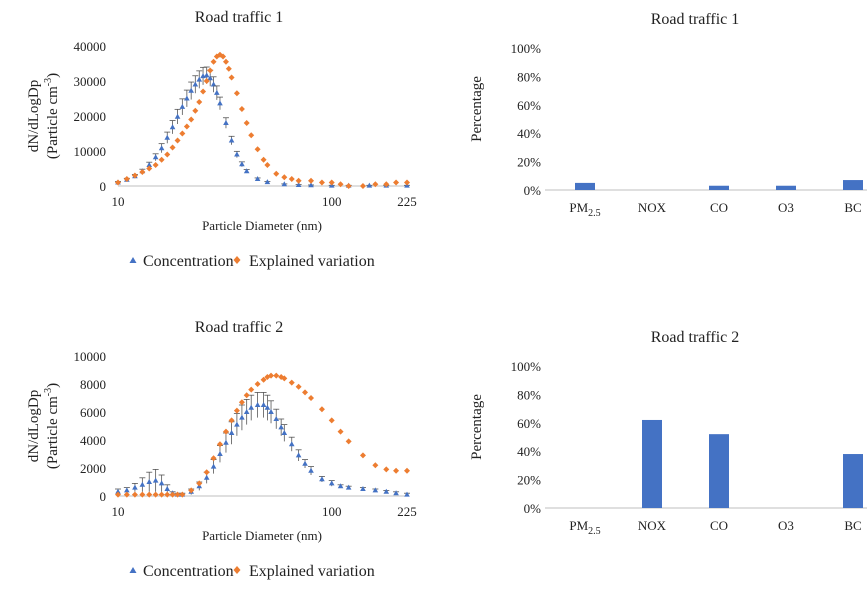 The width and height of the screenshot is (867, 600). What do you see at coordinates (48, 392) in the screenshot?
I see `y-axis-label-exponent: -3` at bounding box center [48, 392].